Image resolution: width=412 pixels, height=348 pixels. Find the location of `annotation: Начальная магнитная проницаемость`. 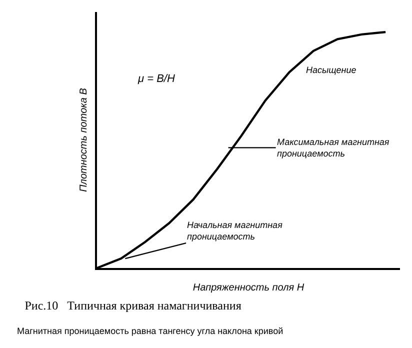

annotation: Начальная магнитная проницаемость is located at coordinates (235, 231).